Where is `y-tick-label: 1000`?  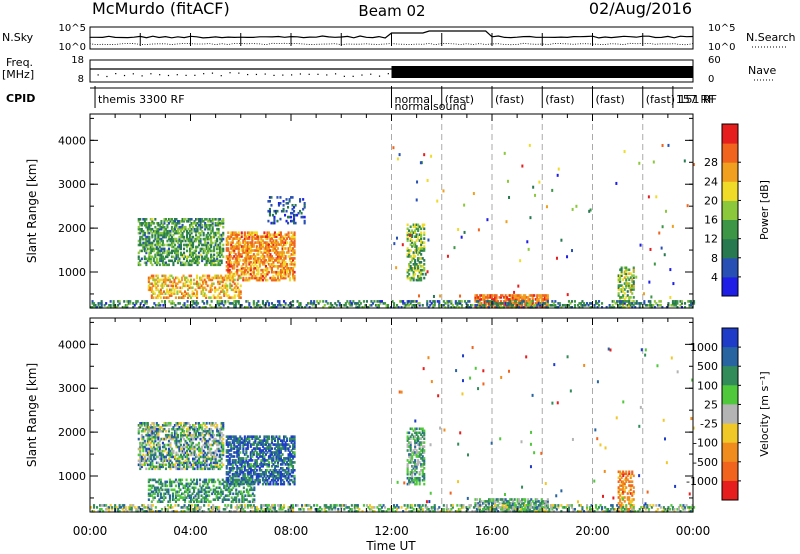 y-tick-label: 1000 is located at coordinates (72, 272).